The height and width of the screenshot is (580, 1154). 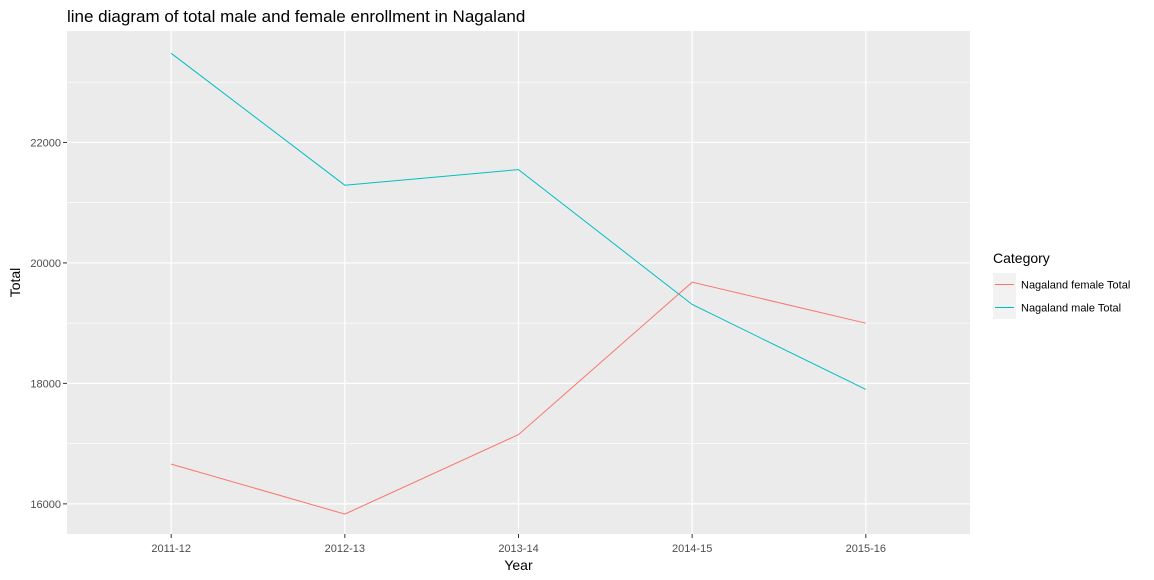 What do you see at coordinates (1071, 309) in the screenshot?
I see `legend-label: Nagaland male Total` at bounding box center [1071, 309].